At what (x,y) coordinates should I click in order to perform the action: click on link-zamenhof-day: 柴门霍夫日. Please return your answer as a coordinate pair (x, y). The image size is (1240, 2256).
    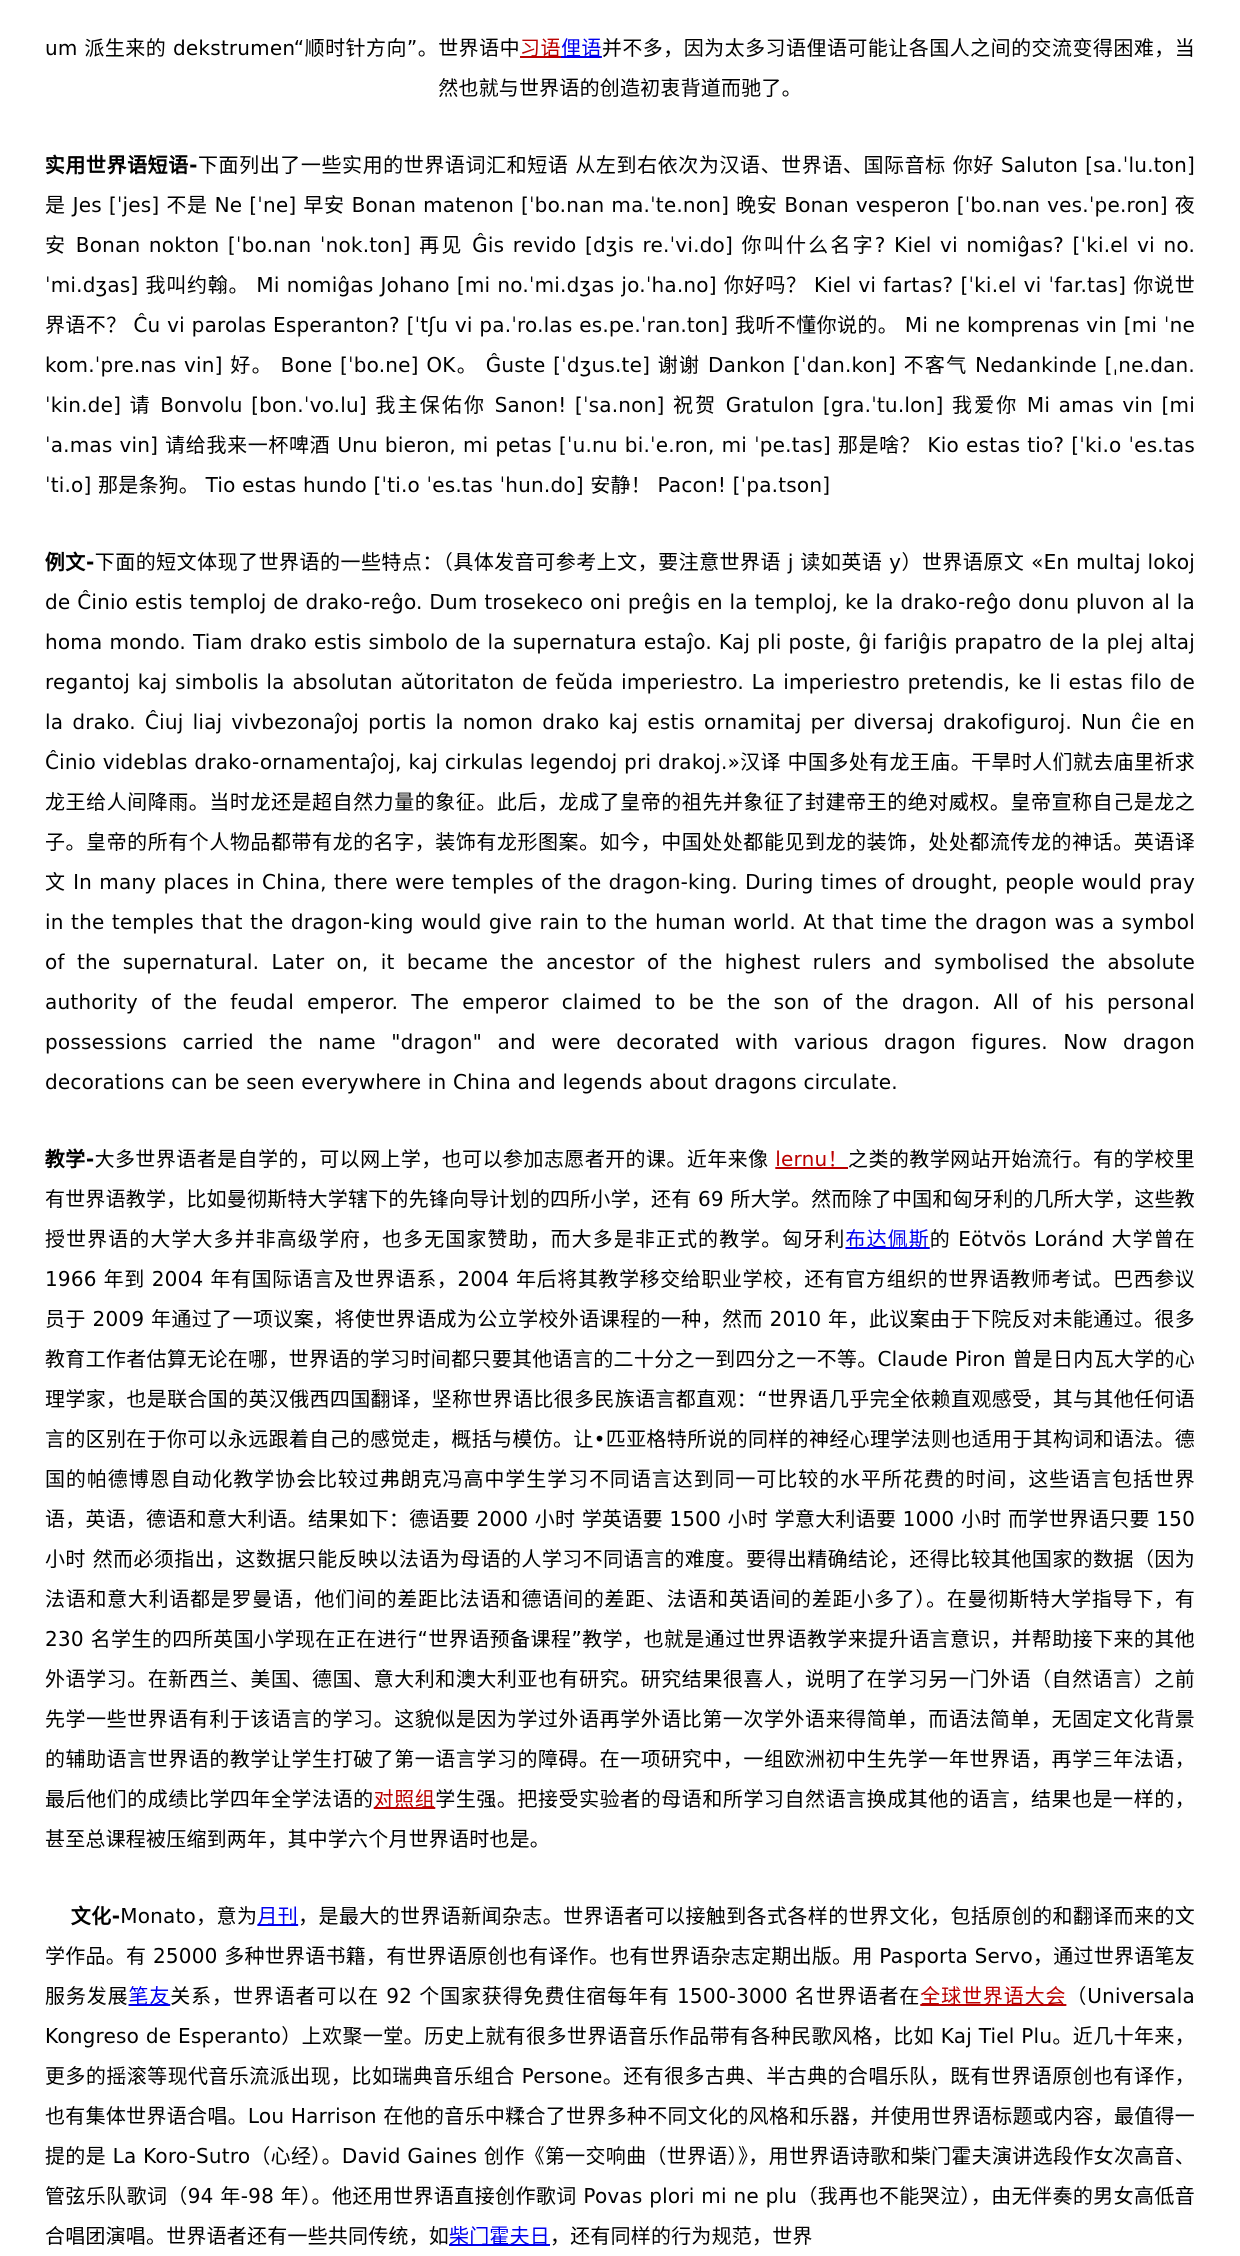
    Looking at the image, I should click on (499, 2236).